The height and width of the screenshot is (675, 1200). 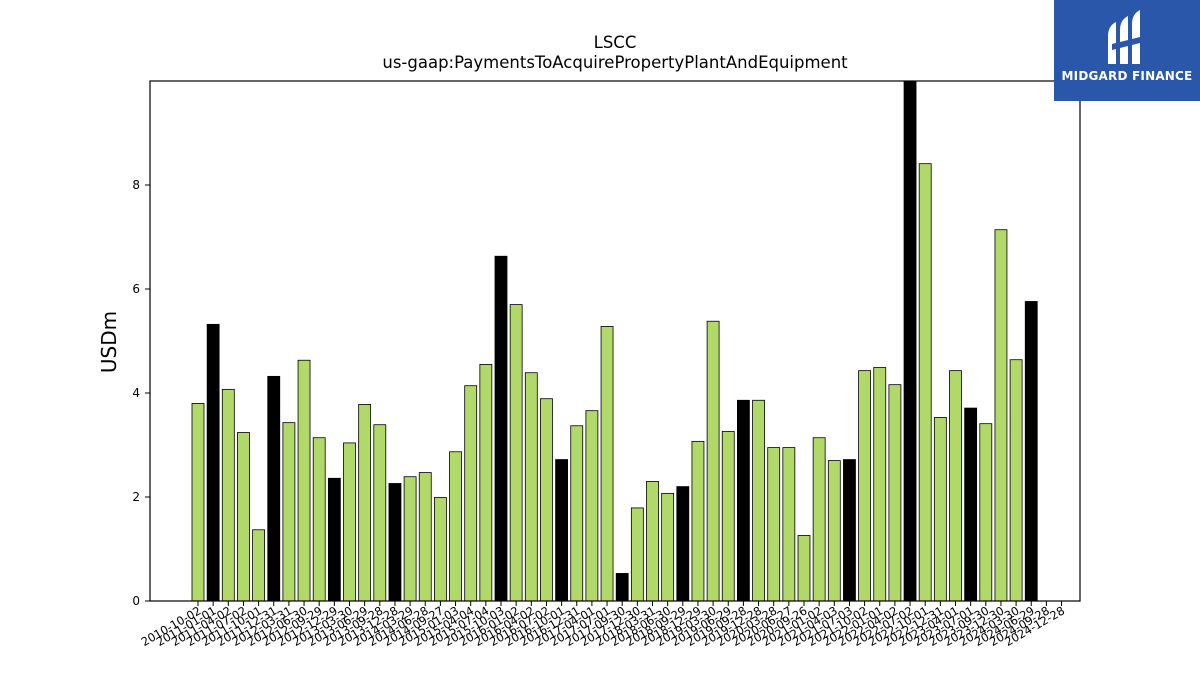 I want to click on brand-name: MIDGARD FINANCE, so click(x=1127, y=76).